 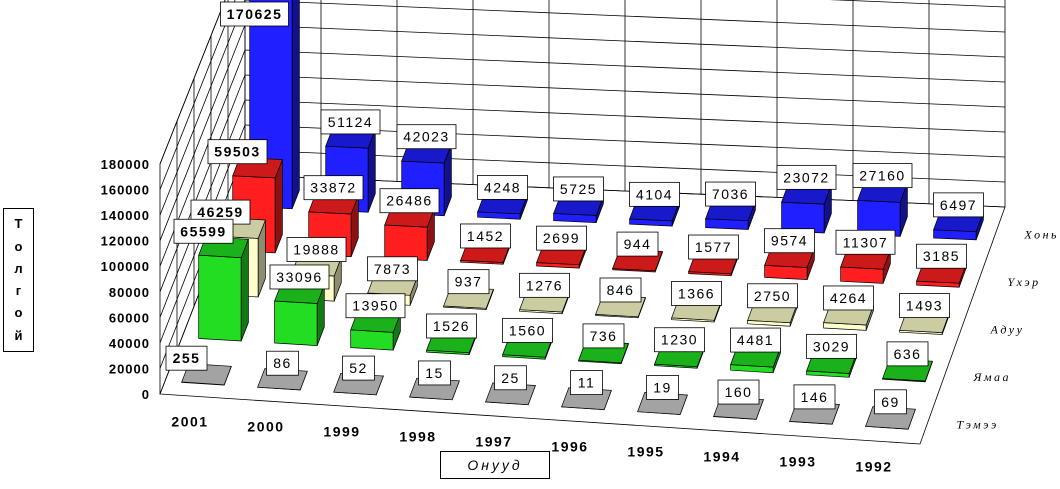 I want to click on data-label: 937, so click(x=469, y=282).